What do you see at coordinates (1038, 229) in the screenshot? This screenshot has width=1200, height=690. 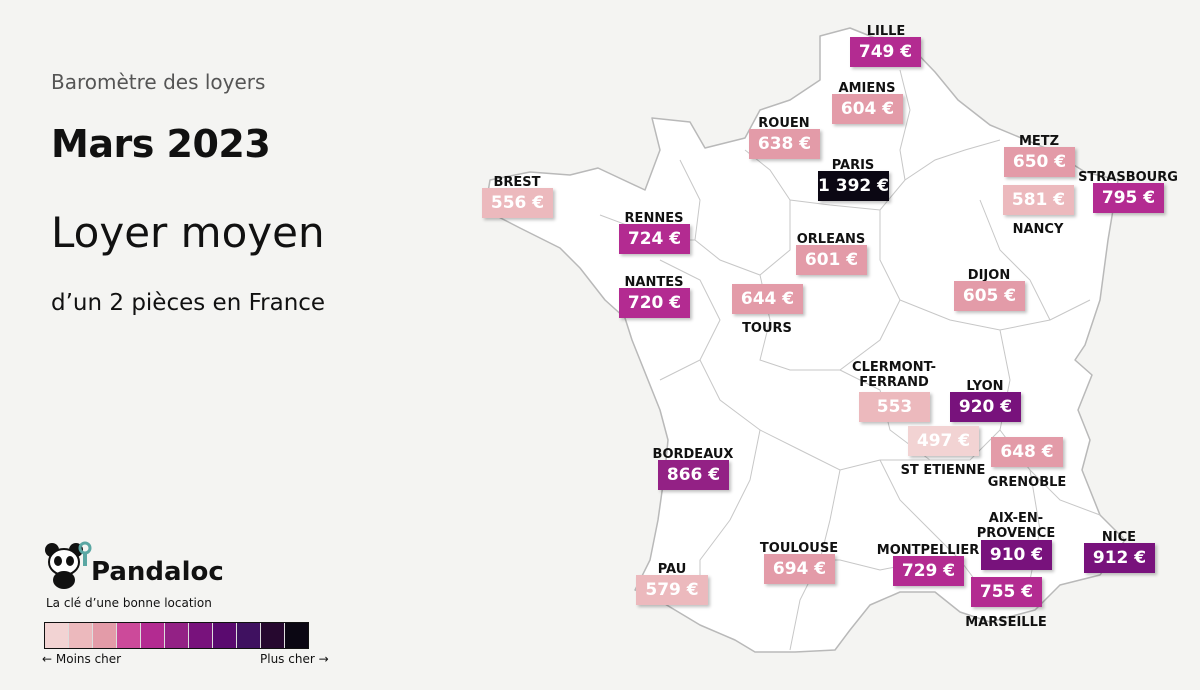 I see `city-label-nancy: NANCY` at bounding box center [1038, 229].